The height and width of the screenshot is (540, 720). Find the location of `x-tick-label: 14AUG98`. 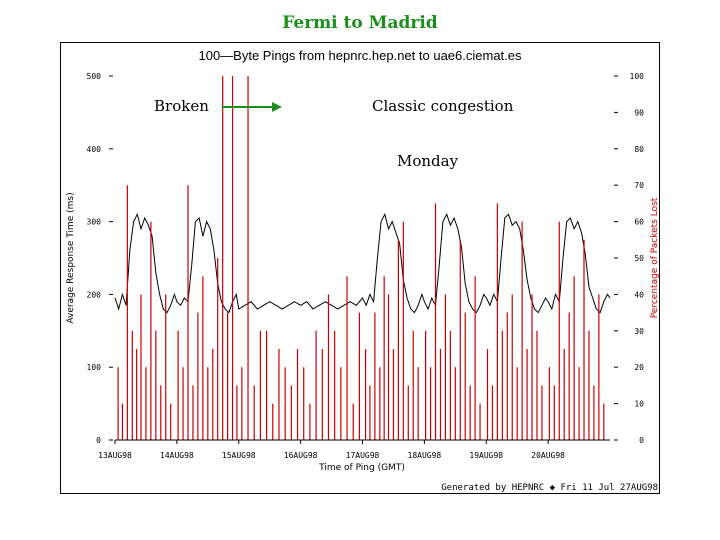

x-tick-label: 14AUG98 is located at coordinates (177, 455).